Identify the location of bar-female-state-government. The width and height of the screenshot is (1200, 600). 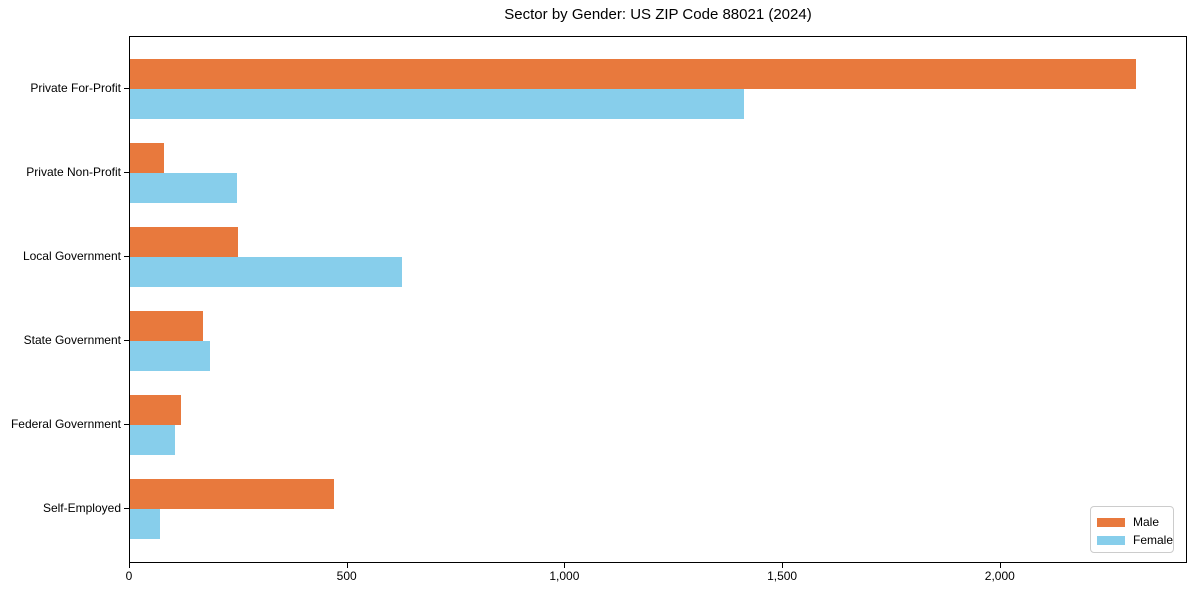
(170, 356).